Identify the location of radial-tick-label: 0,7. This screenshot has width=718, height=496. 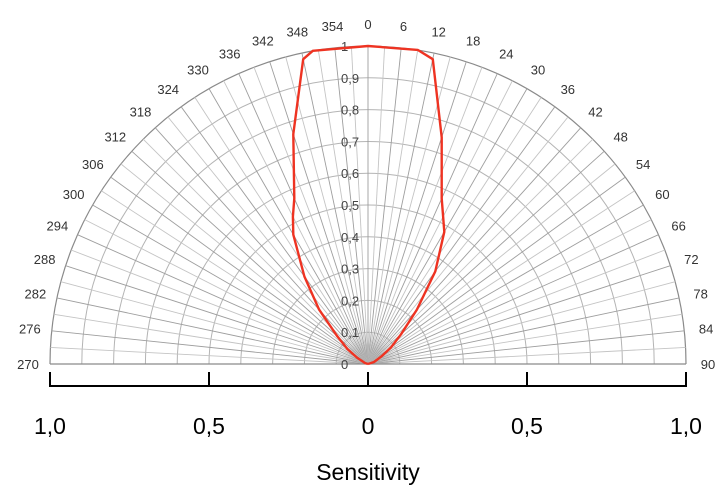
(350, 141).